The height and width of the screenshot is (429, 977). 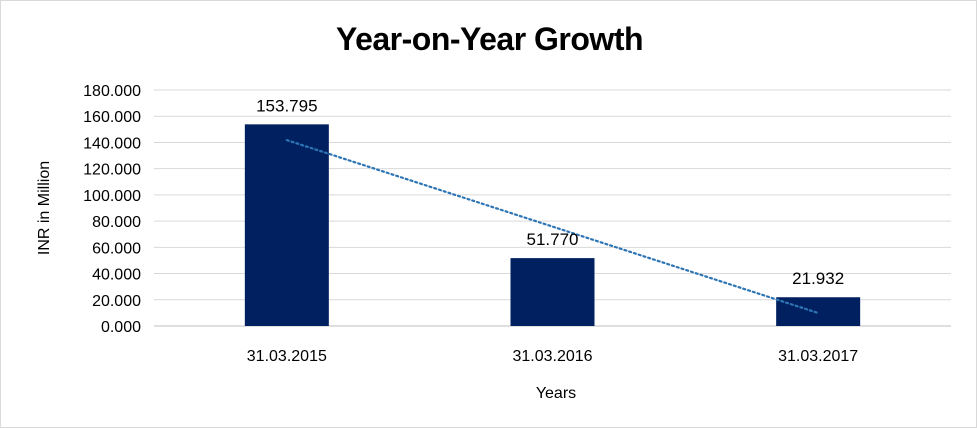 I want to click on y-tick-label: 160.000, so click(x=112, y=117).